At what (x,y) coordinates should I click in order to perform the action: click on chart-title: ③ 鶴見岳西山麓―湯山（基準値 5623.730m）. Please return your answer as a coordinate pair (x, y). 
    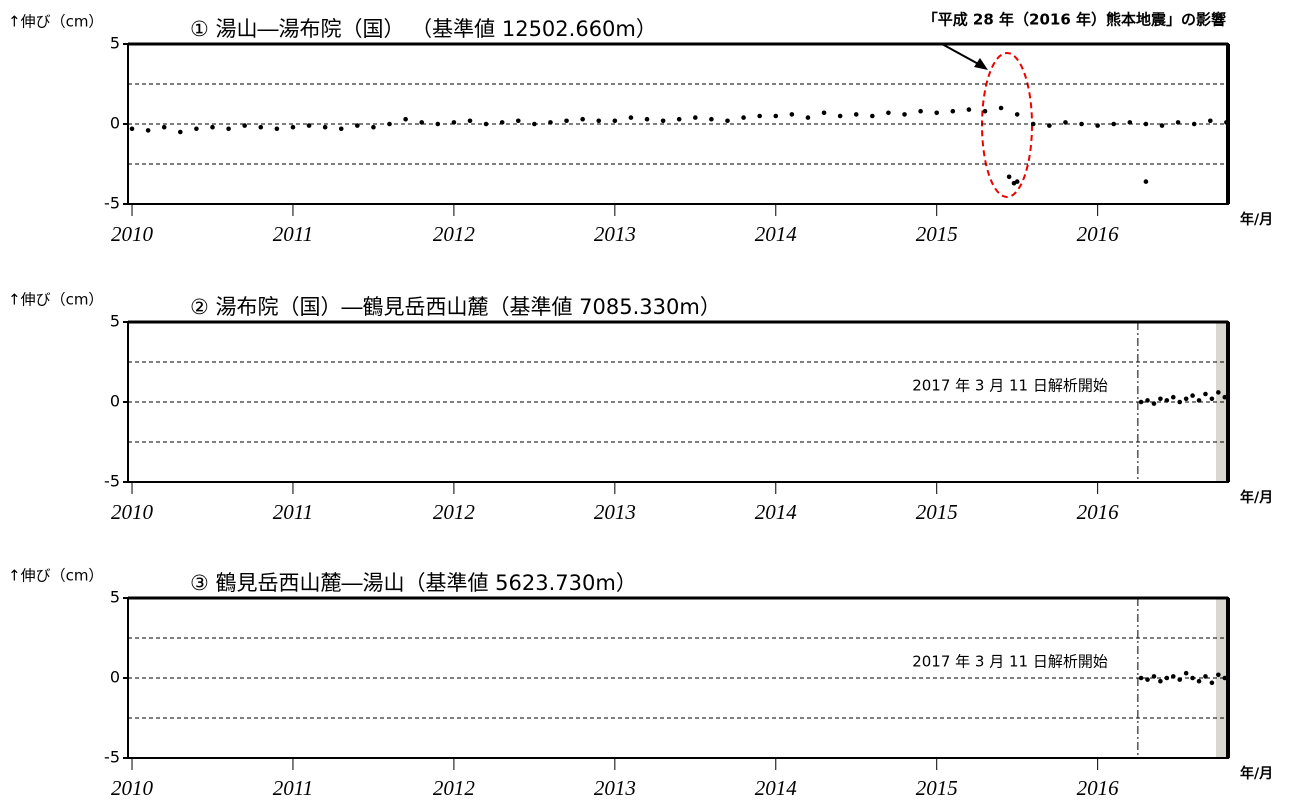
    Looking at the image, I should click on (413, 583).